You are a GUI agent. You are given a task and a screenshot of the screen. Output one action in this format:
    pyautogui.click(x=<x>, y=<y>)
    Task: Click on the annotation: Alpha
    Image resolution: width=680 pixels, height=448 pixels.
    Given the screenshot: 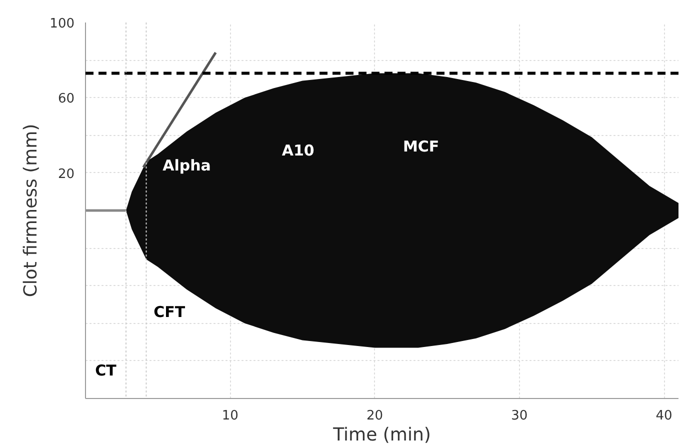 What is the action you would take?
    pyautogui.click(x=186, y=165)
    